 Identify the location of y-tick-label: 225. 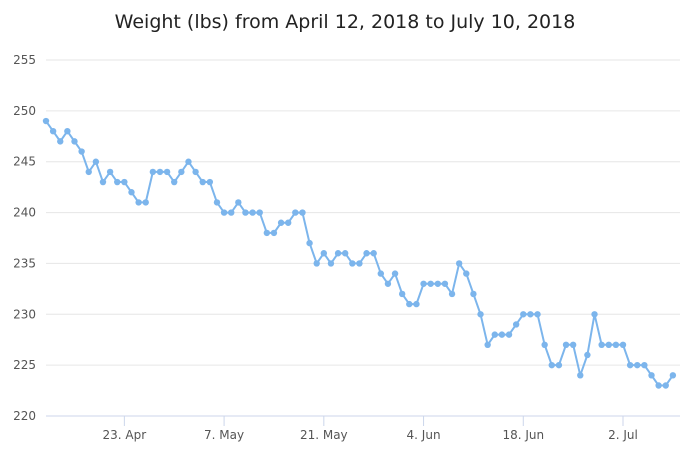
(24, 365).